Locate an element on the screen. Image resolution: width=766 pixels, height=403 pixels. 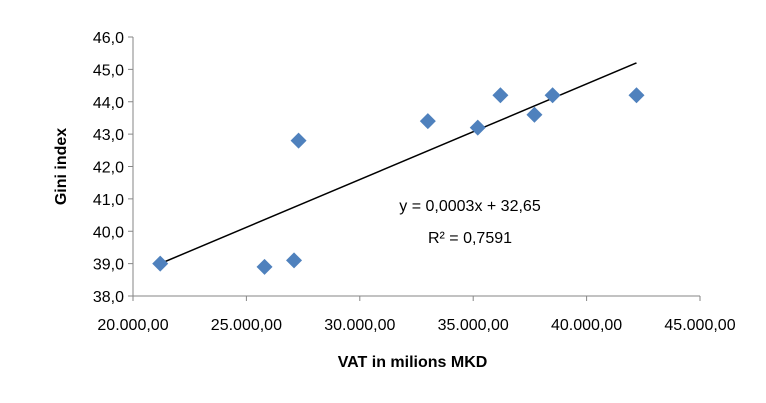
x-tick-label: 30.000,00 is located at coordinates (359, 325).